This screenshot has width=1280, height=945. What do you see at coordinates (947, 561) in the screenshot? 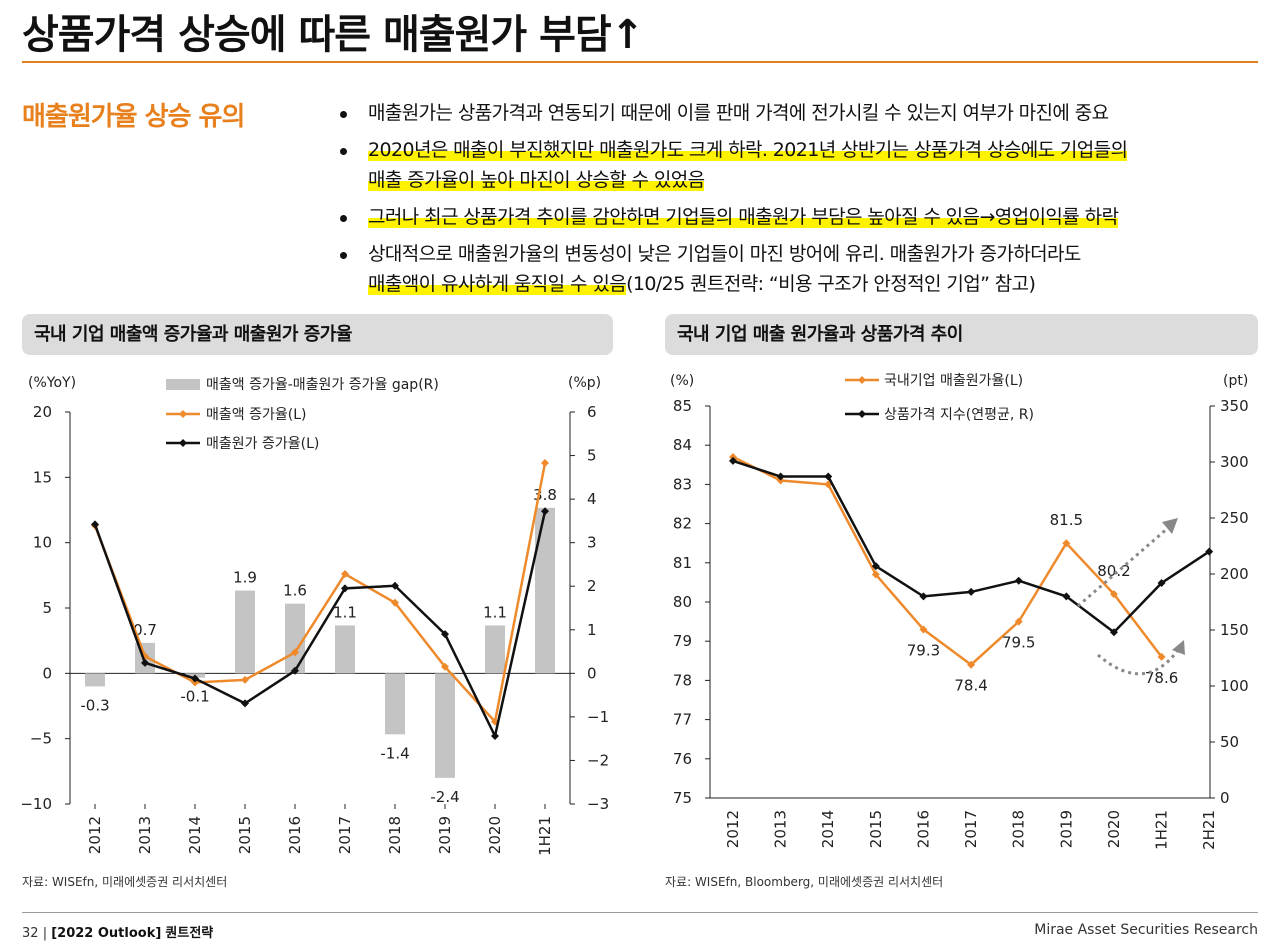
I see `cost-ratio-line` at bounding box center [947, 561].